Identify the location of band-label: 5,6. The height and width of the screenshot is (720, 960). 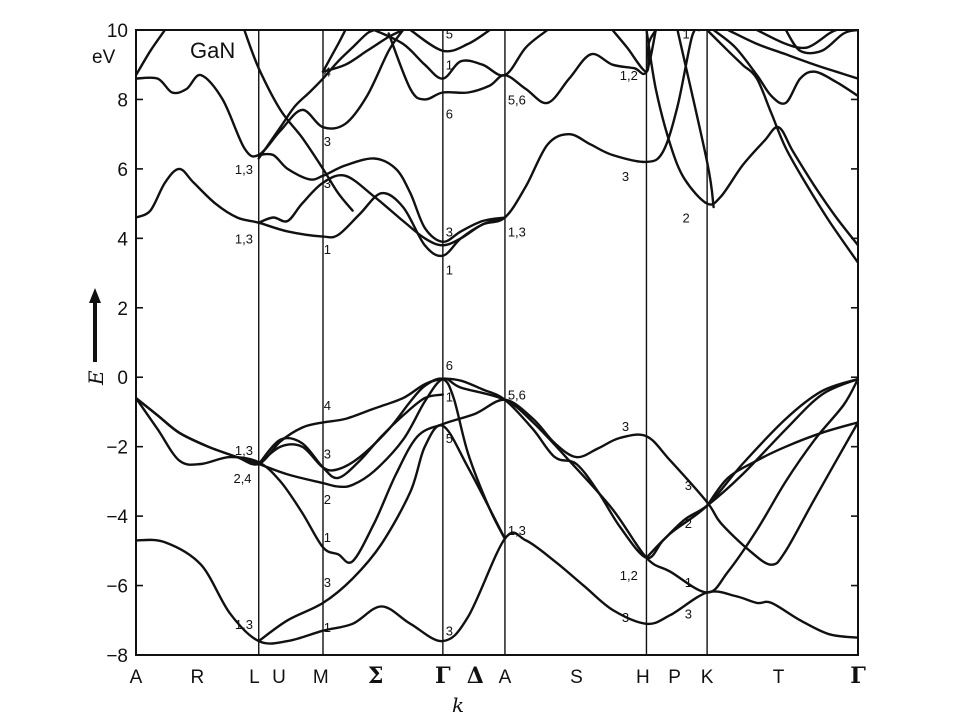
(517, 99).